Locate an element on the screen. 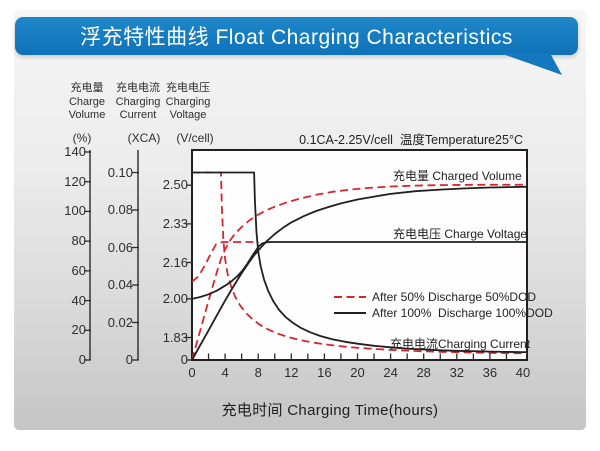 This screenshot has height=451, width=600. volume-tick-label: 140 is located at coordinates (75, 151).